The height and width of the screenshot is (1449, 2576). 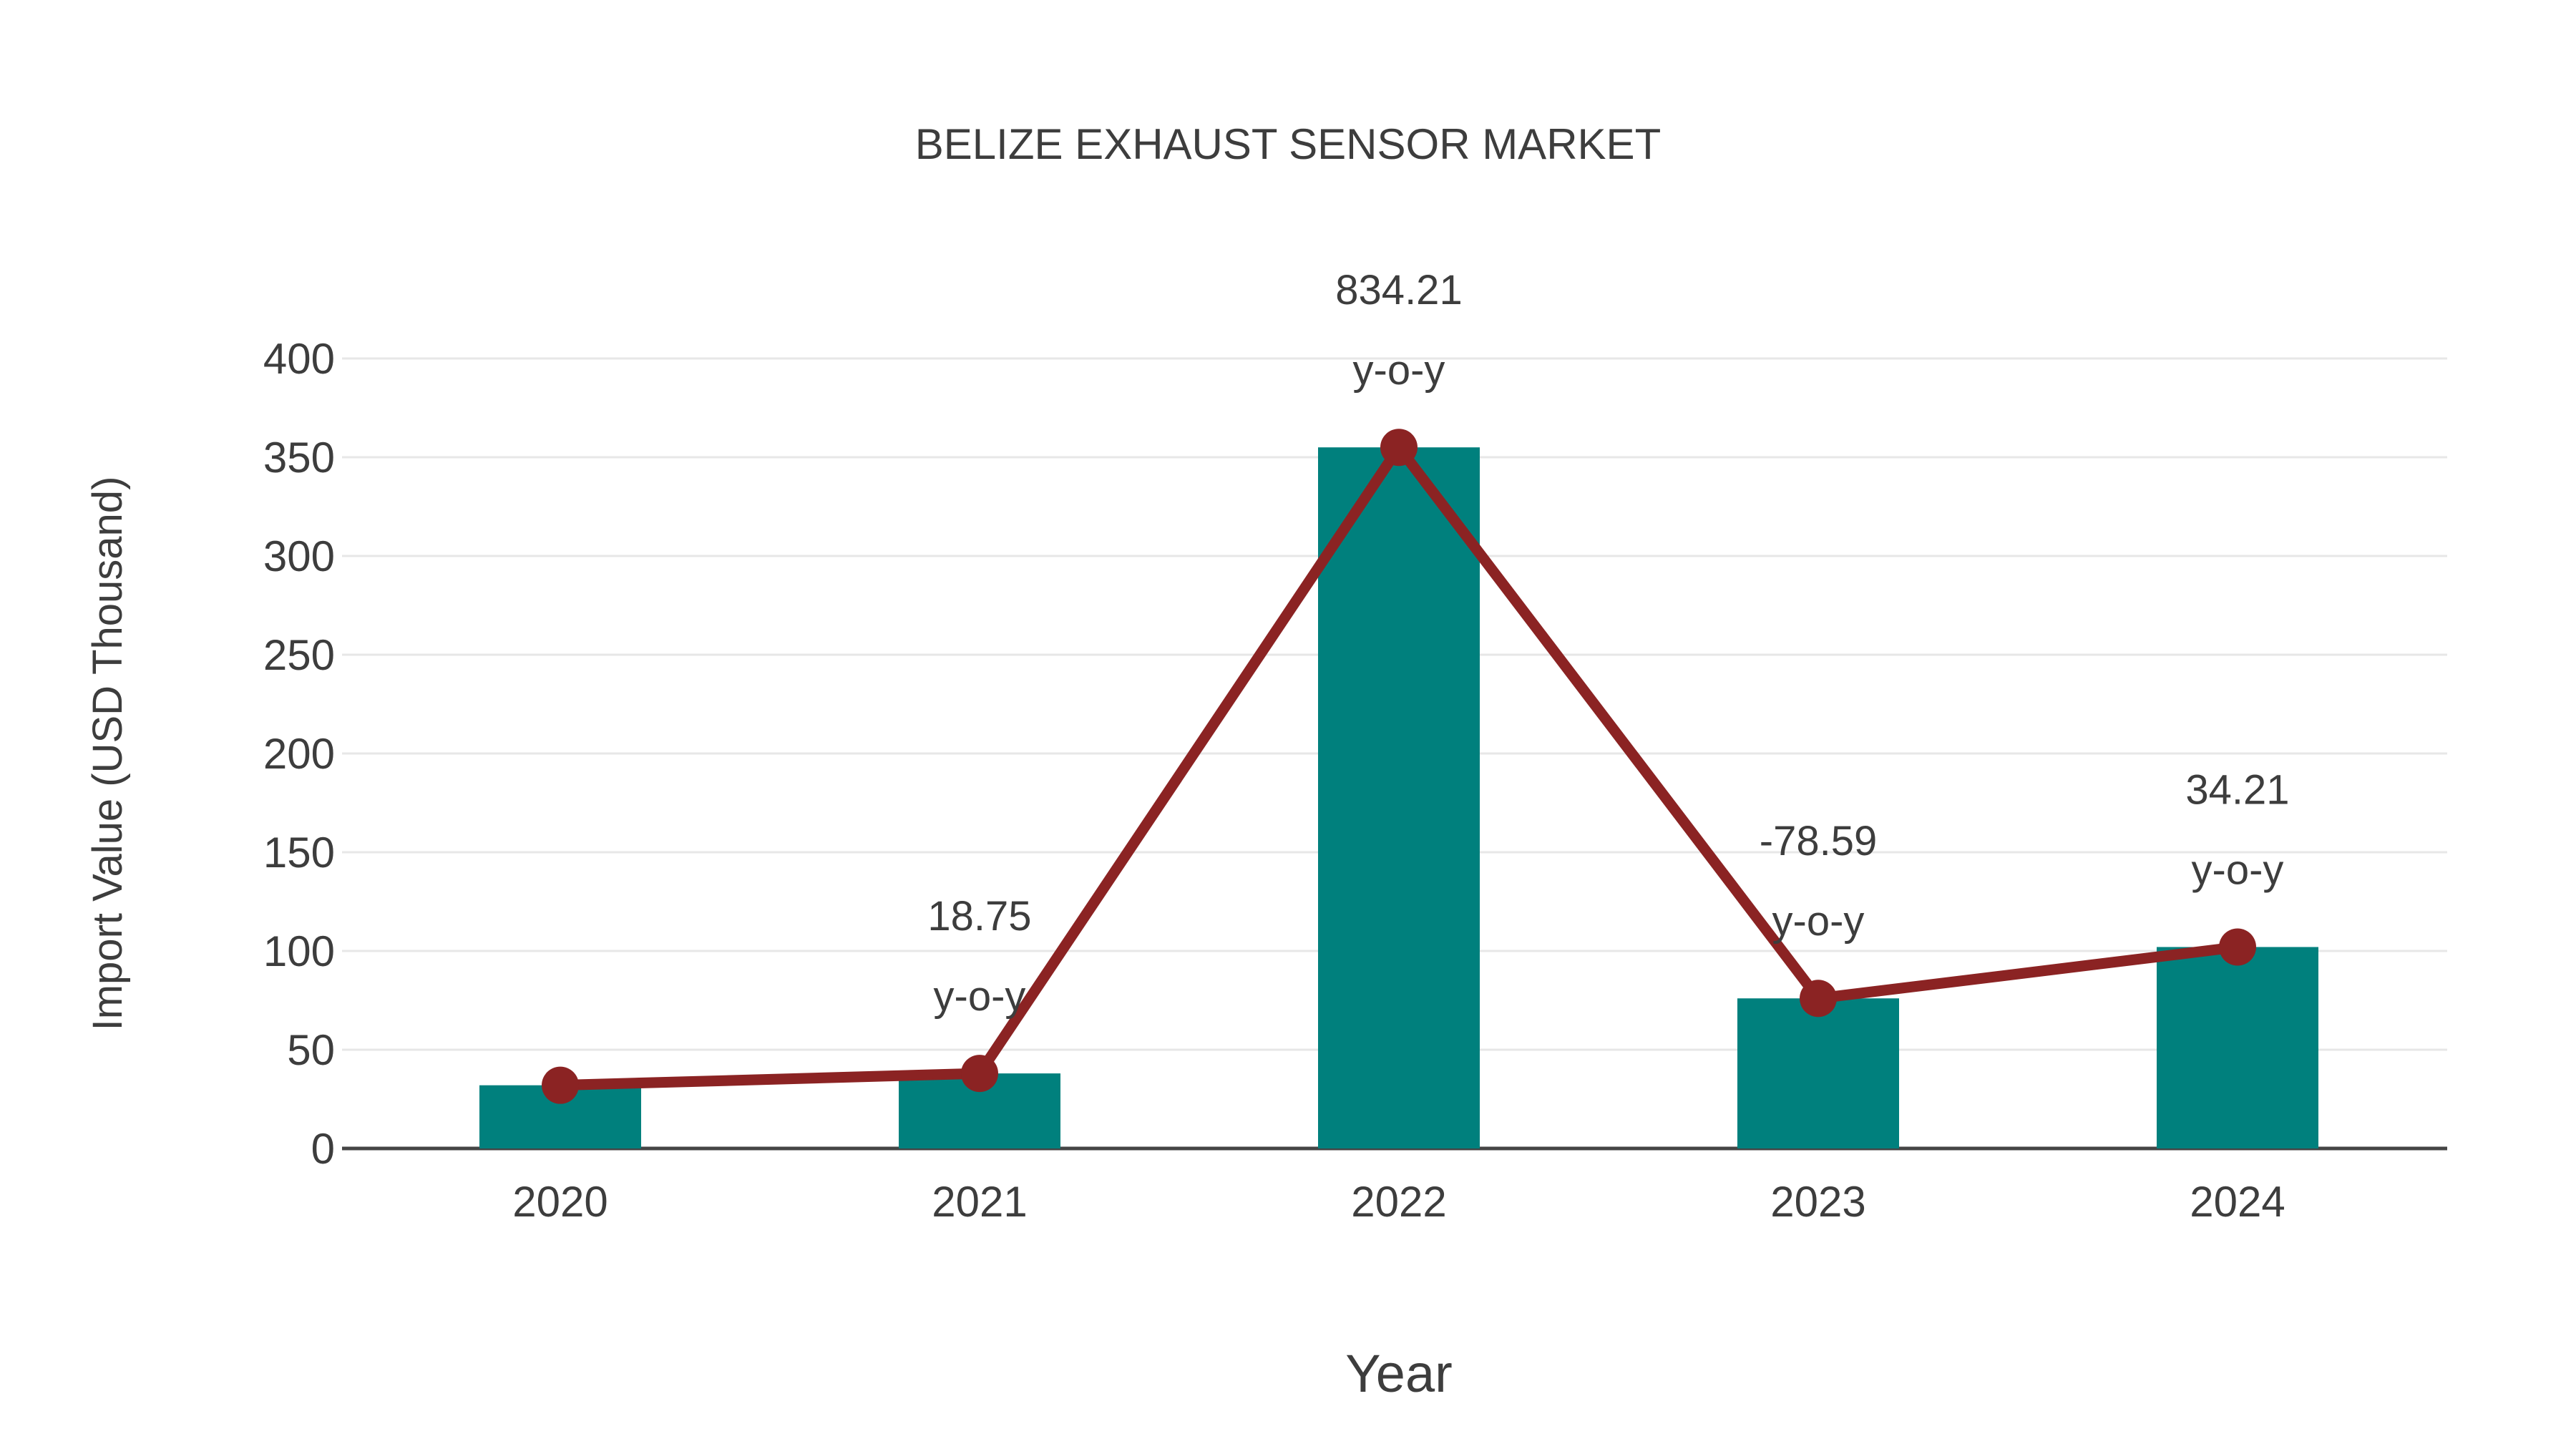 What do you see at coordinates (1398, 1202) in the screenshot?
I see `x-tick-label-2022: 2022` at bounding box center [1398, 1202].